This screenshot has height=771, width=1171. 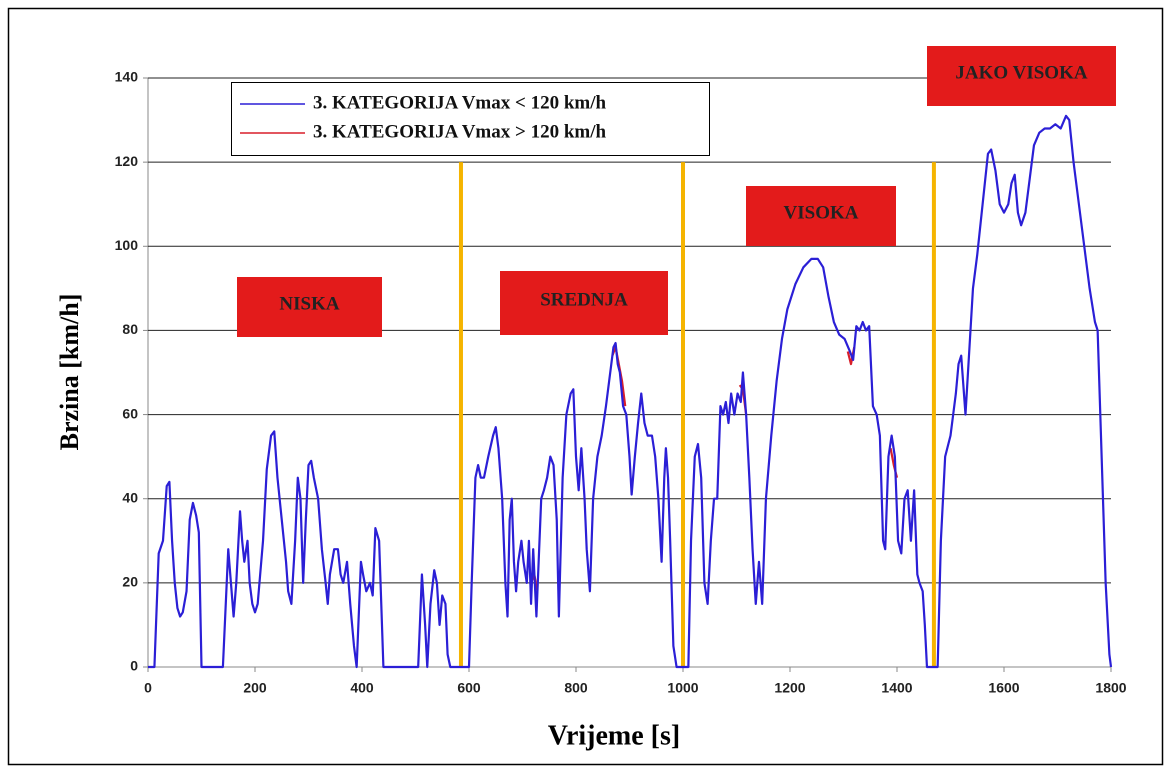 What do you see at coordinates (459, 131) in the screenshot?
I see `legend-label: 3. KATEGORIJA Vmax > 120 km/h` at bounding box center [459, 131].